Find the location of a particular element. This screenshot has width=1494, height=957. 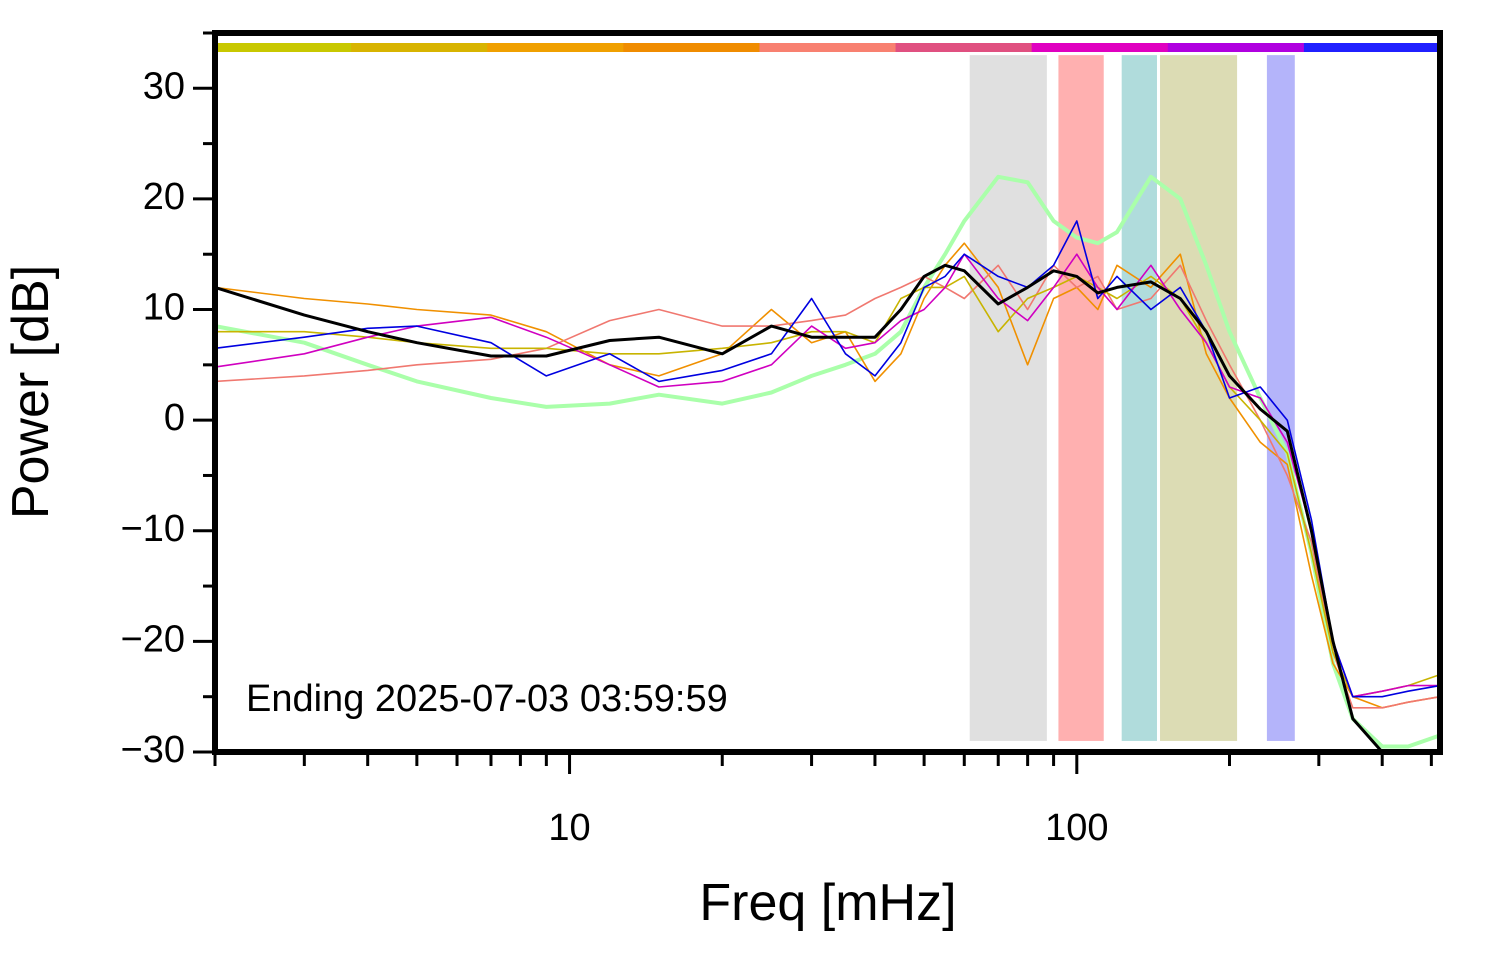

y-tick-label: −20 is located at coordinates (153, 639).